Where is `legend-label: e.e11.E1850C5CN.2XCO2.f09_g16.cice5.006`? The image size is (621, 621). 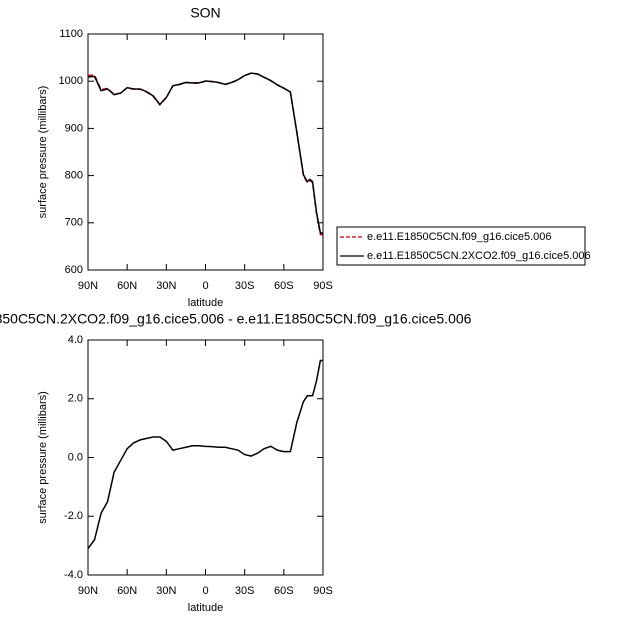 legend-label: e.e11.E1850C5CN.2XCO2.f09_g16.cice5.006 is located at coordinates (479, 256).